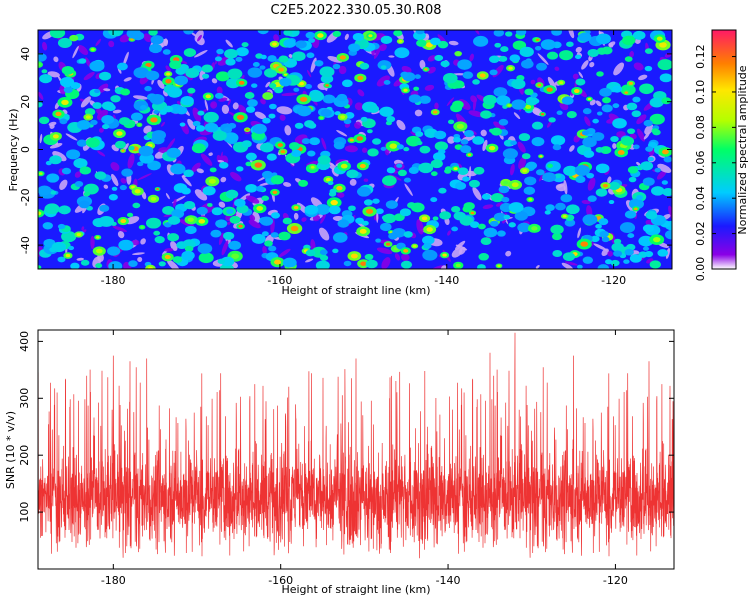  What do you see at coordinates (24, 455) in the screenshot?
I see `snr-y-tick-label: 200` at bounding box center [24, 455].